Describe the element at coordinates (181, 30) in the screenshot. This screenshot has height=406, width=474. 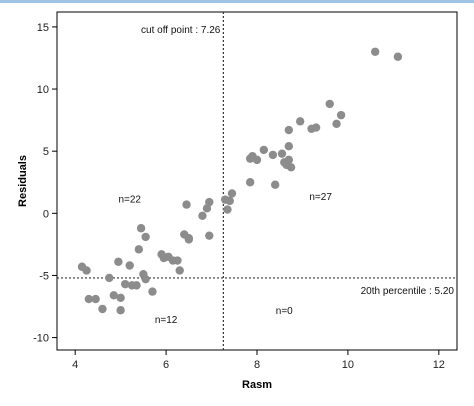
I see `cutoff-label: cut off point : 7.26` at that location.